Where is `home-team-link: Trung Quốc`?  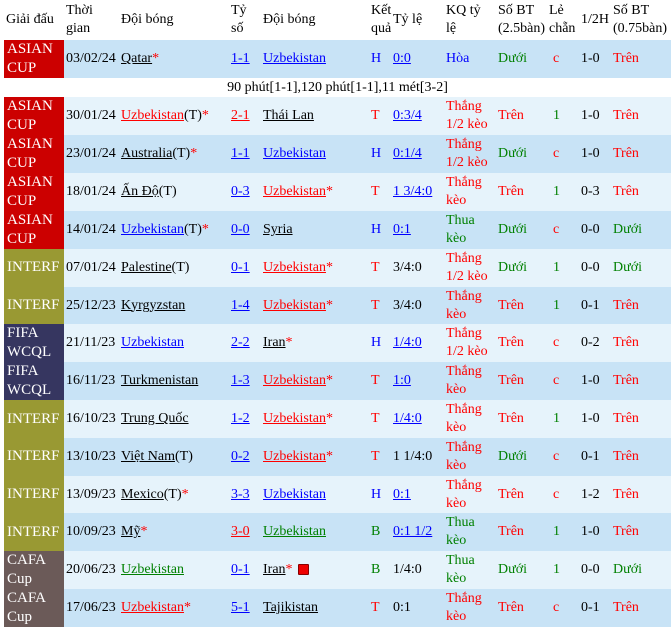
home-team-link: Trung Quốc is located at coordinates (155, 419).